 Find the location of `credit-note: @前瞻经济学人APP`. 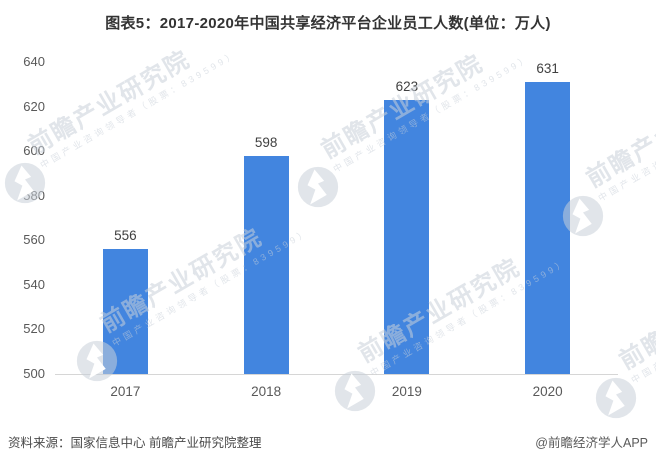

credit-note: @前瞻经济学人APP is located at coordinates (591, 443).